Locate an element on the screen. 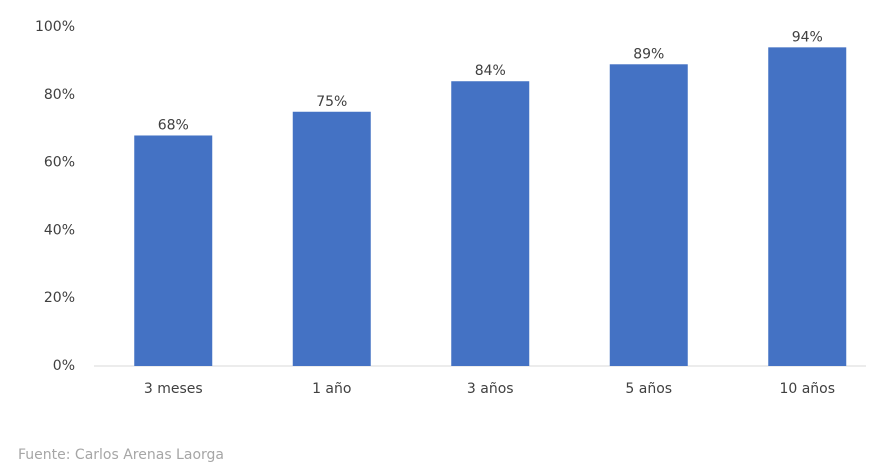 Image resolution: width=872 pixels, height=475 pixels. x-tick-label: 3 años is located at coordinates (490, 389).